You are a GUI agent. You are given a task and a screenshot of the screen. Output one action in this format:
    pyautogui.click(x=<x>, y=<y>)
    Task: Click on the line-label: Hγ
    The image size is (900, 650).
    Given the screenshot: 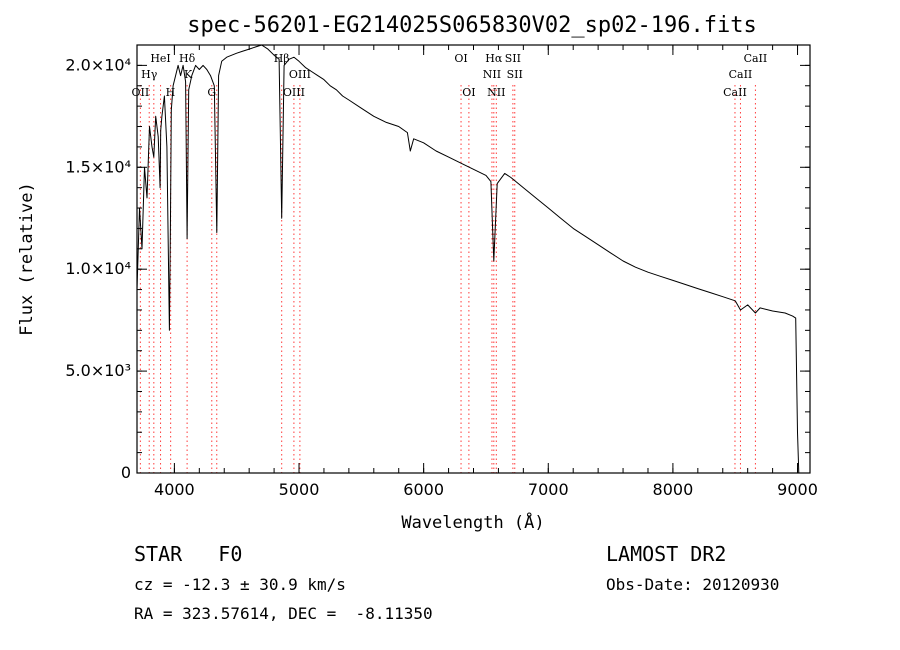 What is the action you would take?
    pyautogui.click(x=149, y=74)
    